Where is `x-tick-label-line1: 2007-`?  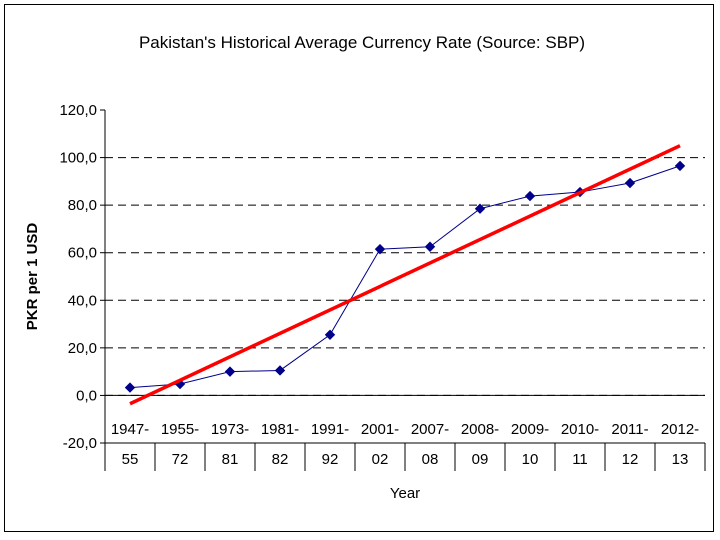
x-tick-label-line1: 2007- is located at coordinates (430, 429).